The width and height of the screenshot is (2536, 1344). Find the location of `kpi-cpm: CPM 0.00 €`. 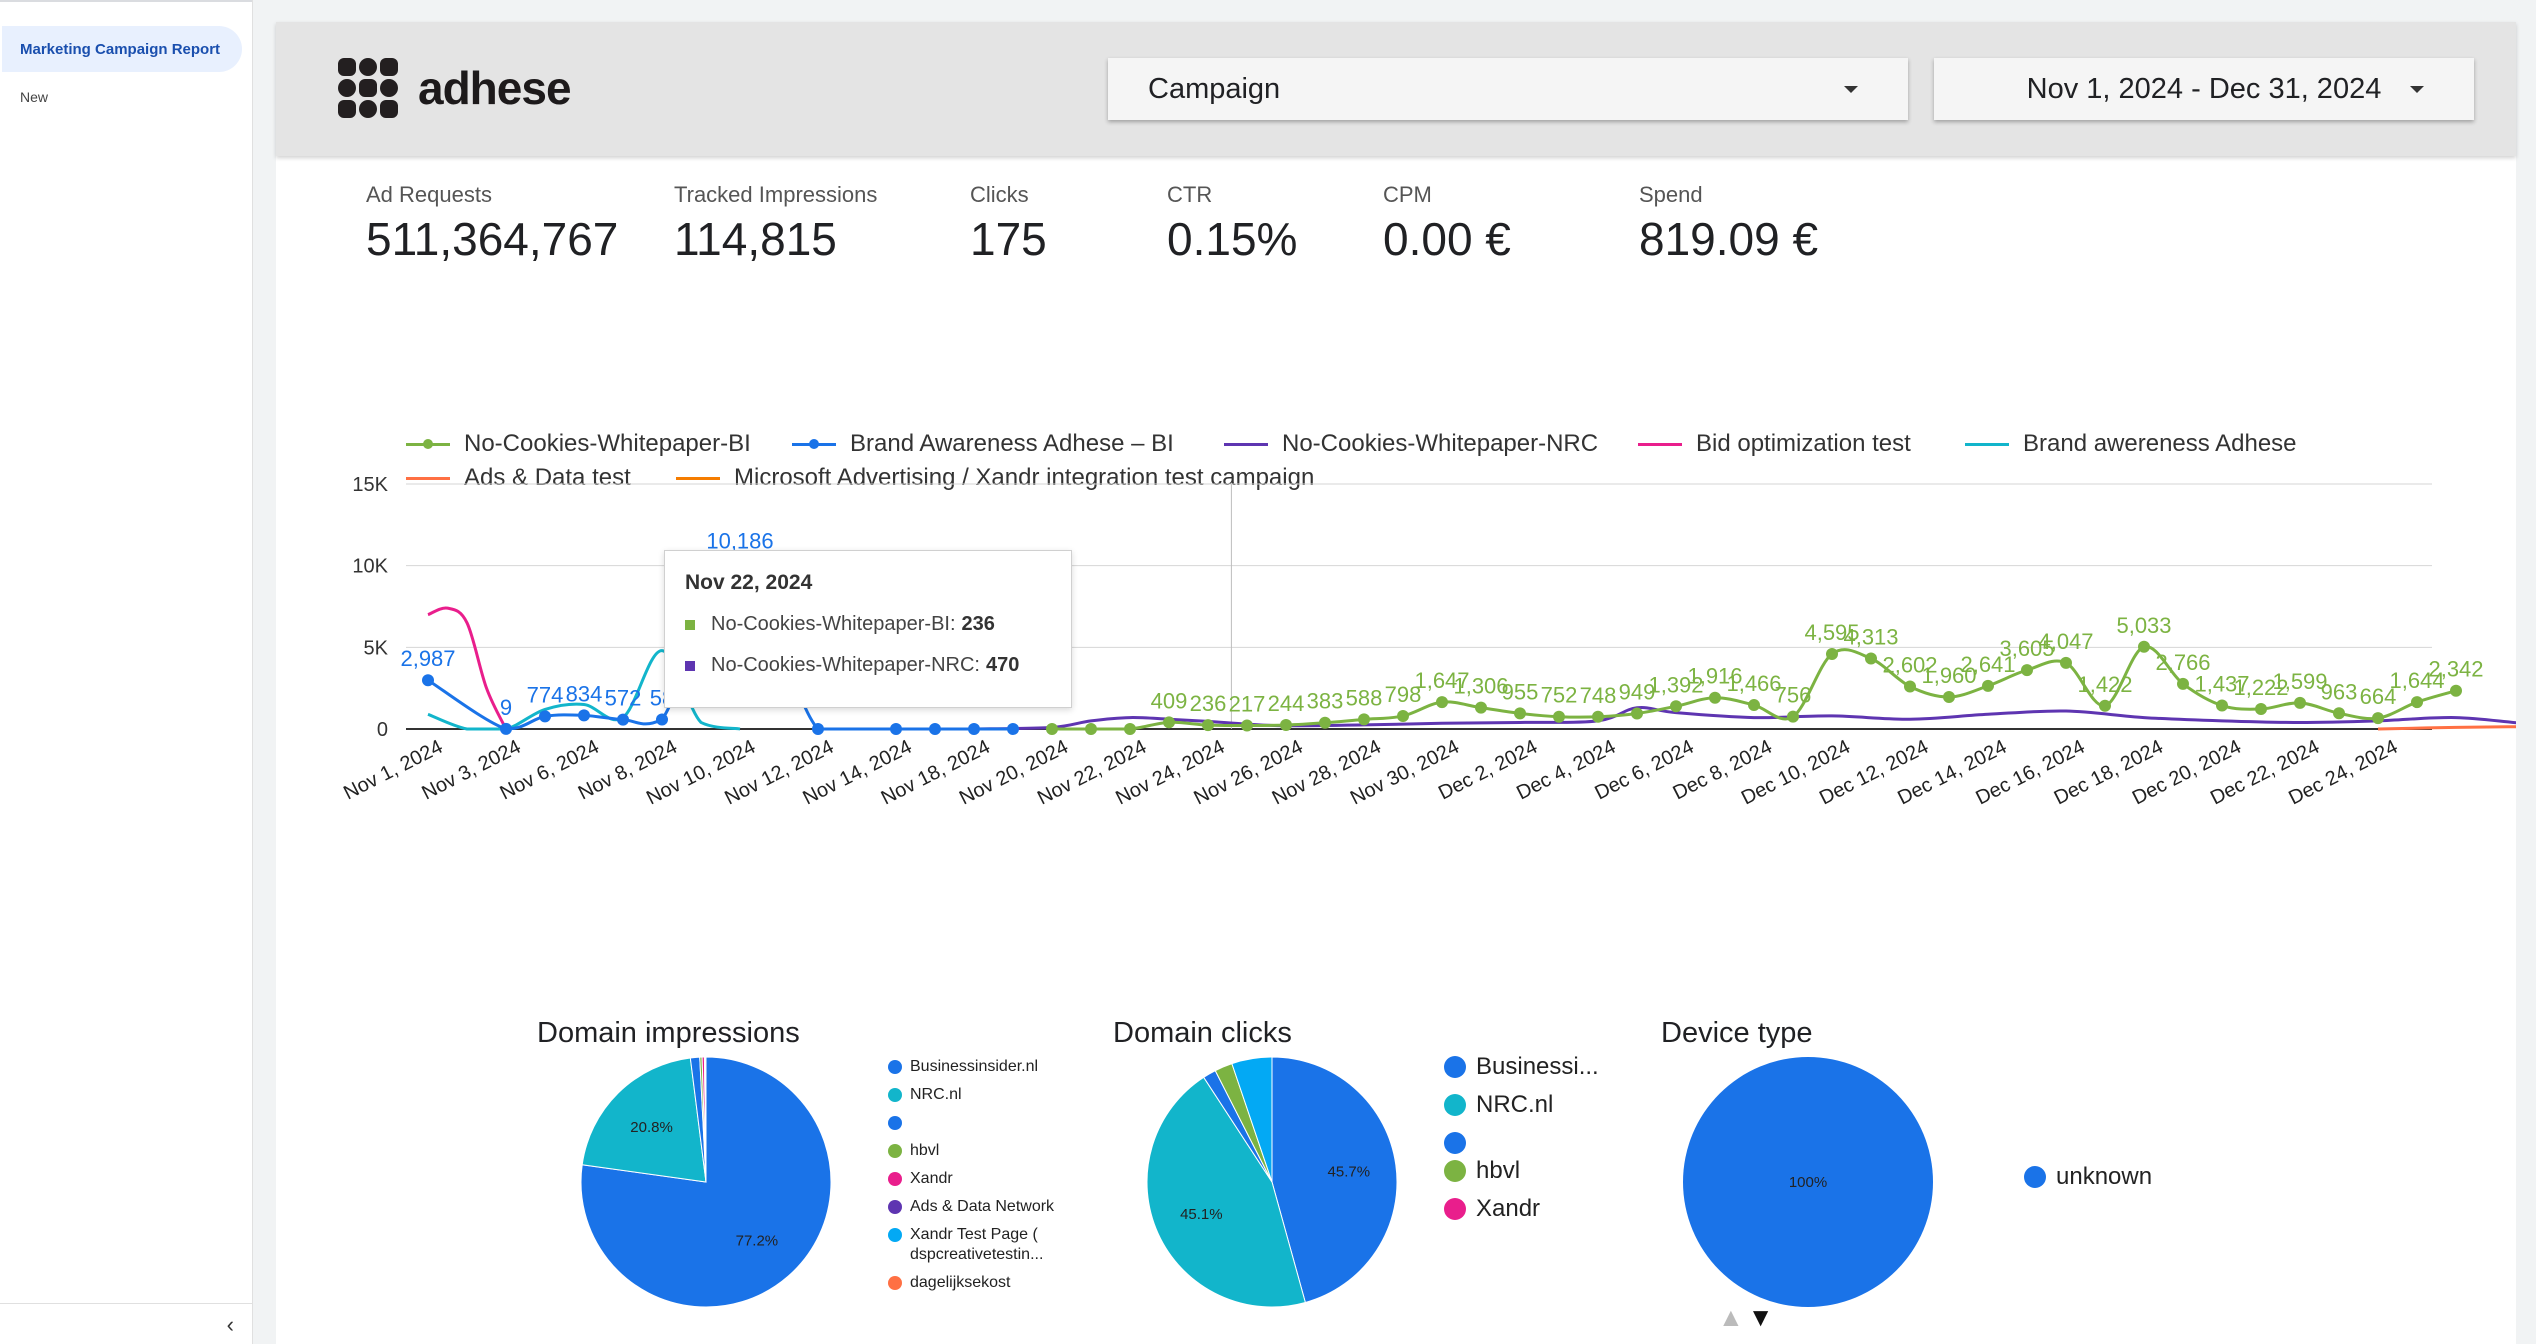

kpi-cpm: CPM 0.00 € is located at coordinates (1447, 224).